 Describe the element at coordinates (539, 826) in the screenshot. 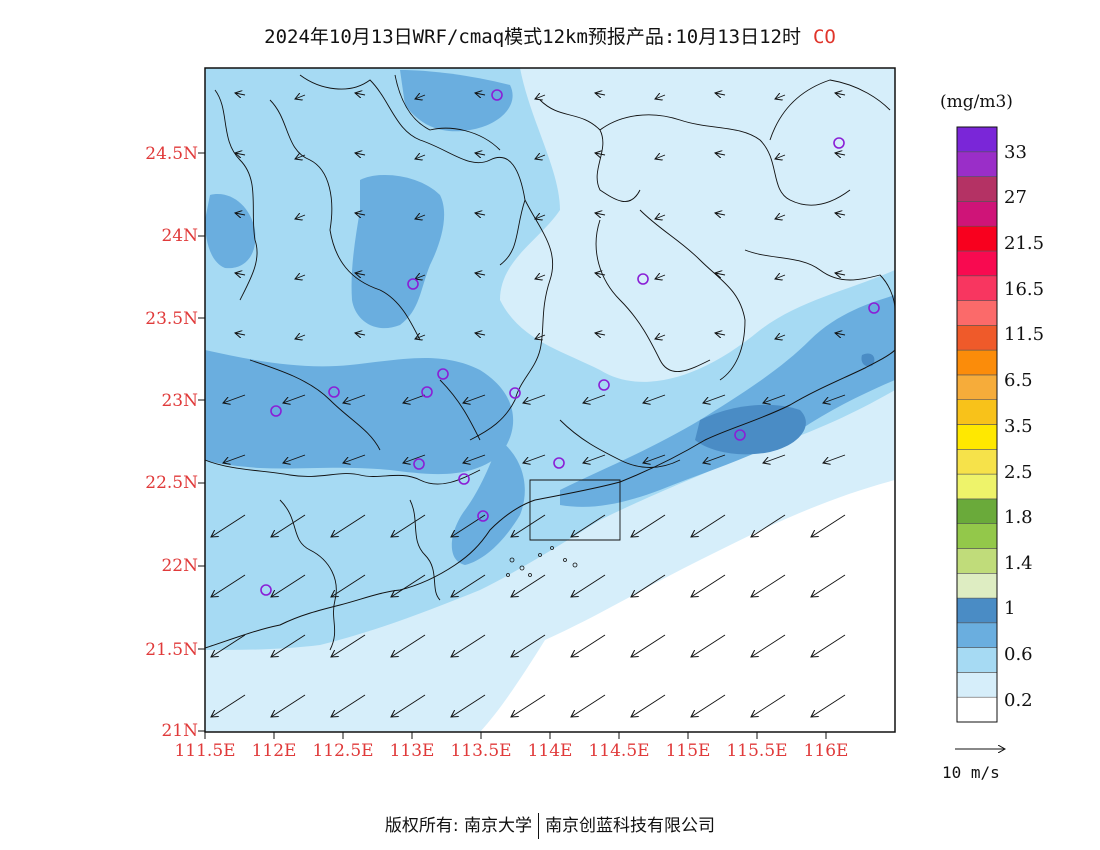

I see `footer-divider` at that location.